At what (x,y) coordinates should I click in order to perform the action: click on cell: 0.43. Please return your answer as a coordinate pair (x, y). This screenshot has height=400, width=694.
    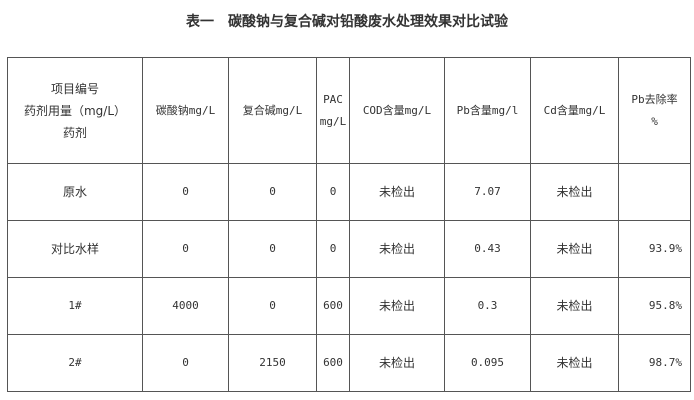
    Looking at the image, I should click on (487, 249).